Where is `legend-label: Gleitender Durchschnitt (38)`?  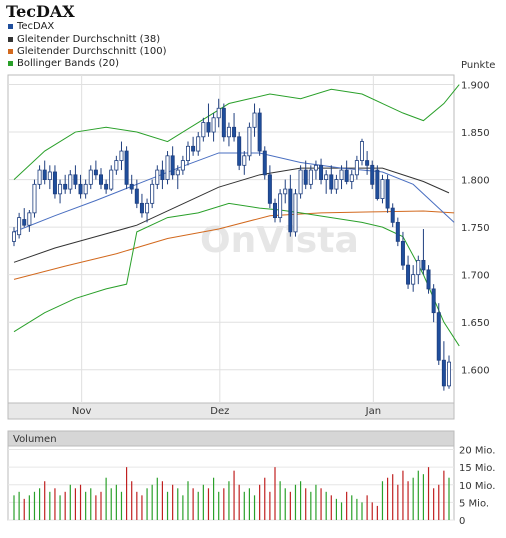 legend-label: Gleitender Durchschnitt (38) is located at coordinates (89, 39).